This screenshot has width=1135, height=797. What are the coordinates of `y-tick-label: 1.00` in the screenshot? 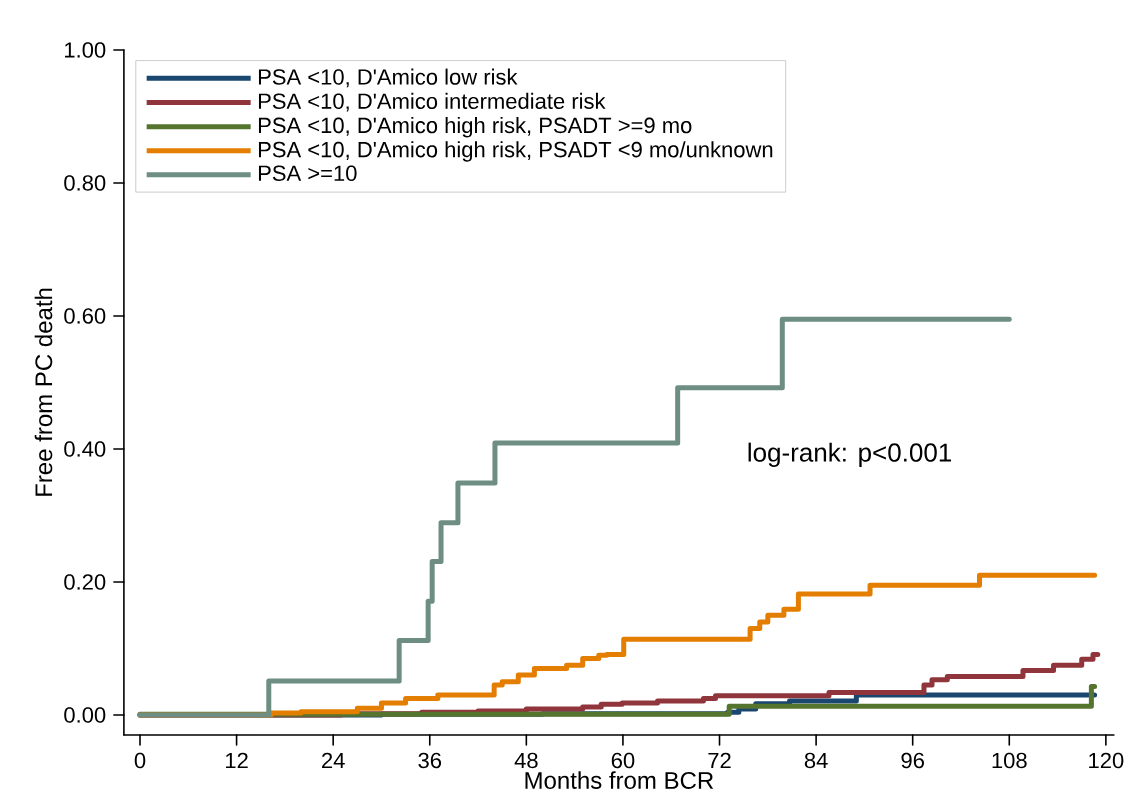 It's located at (85, 50).